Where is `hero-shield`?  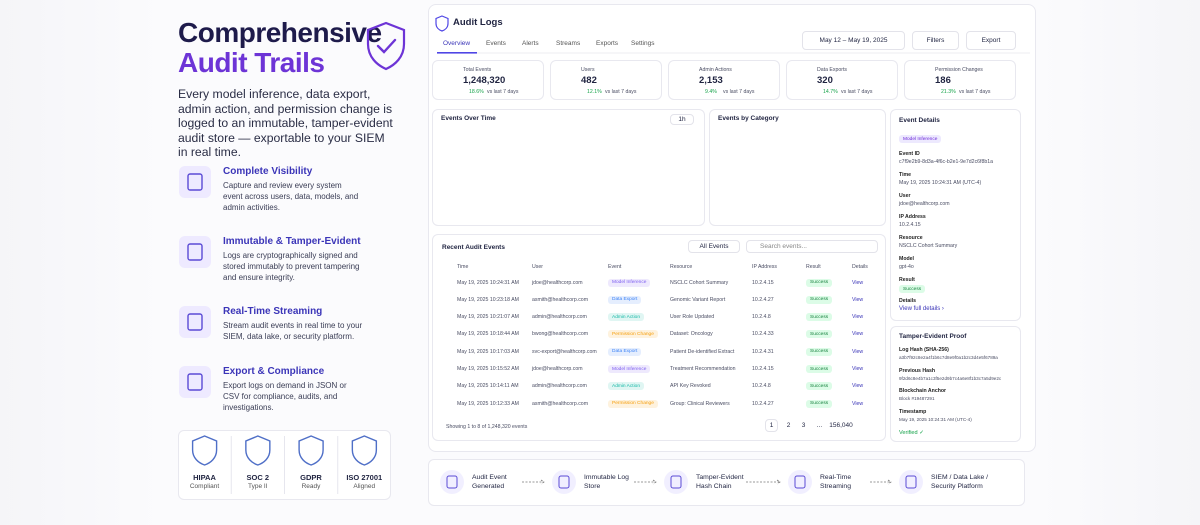
hero-shield is located at coordinates (386, 46).